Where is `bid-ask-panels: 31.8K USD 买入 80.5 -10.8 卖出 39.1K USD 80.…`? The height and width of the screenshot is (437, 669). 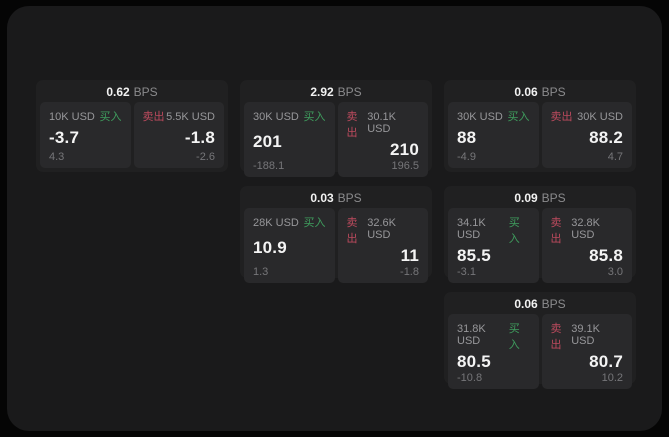 bid-ask-panels: 31.8K USD 买入 80.5 -10.8 卖出 39.1K USD 80.… is located at coordinates (540, 351).